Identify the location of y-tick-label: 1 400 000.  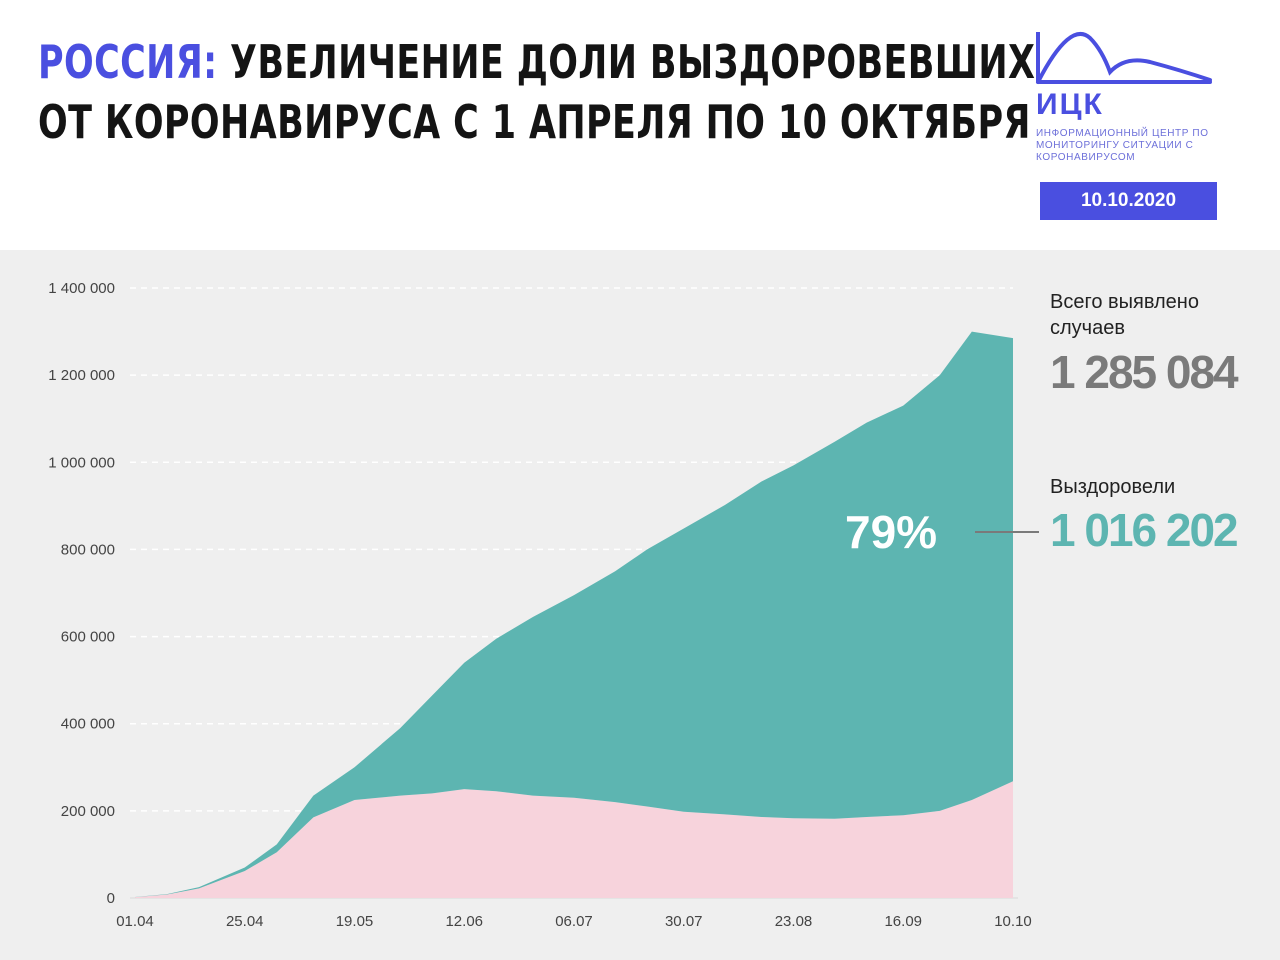
(81, 288).